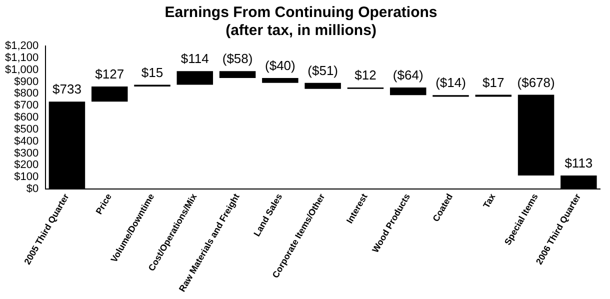  Describe the element at coordinates (237, 58) in the screenshot. I see `data-label: ($58)` at that location.